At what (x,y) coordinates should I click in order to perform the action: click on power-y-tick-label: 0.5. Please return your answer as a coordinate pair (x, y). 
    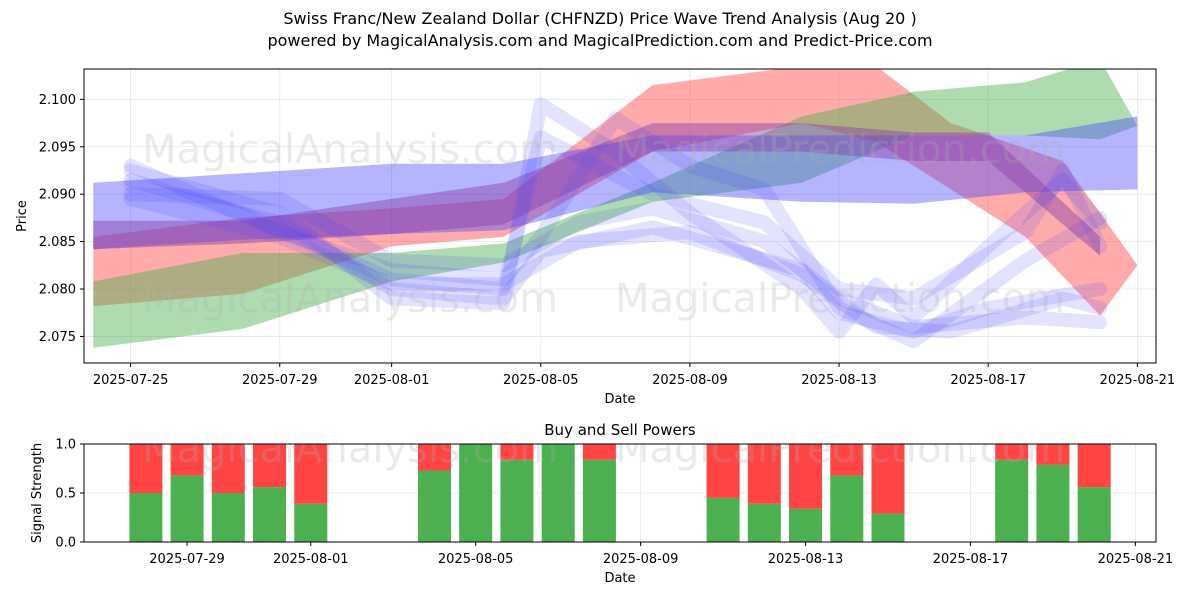
    Looking at the image, I should click on (65, 494).